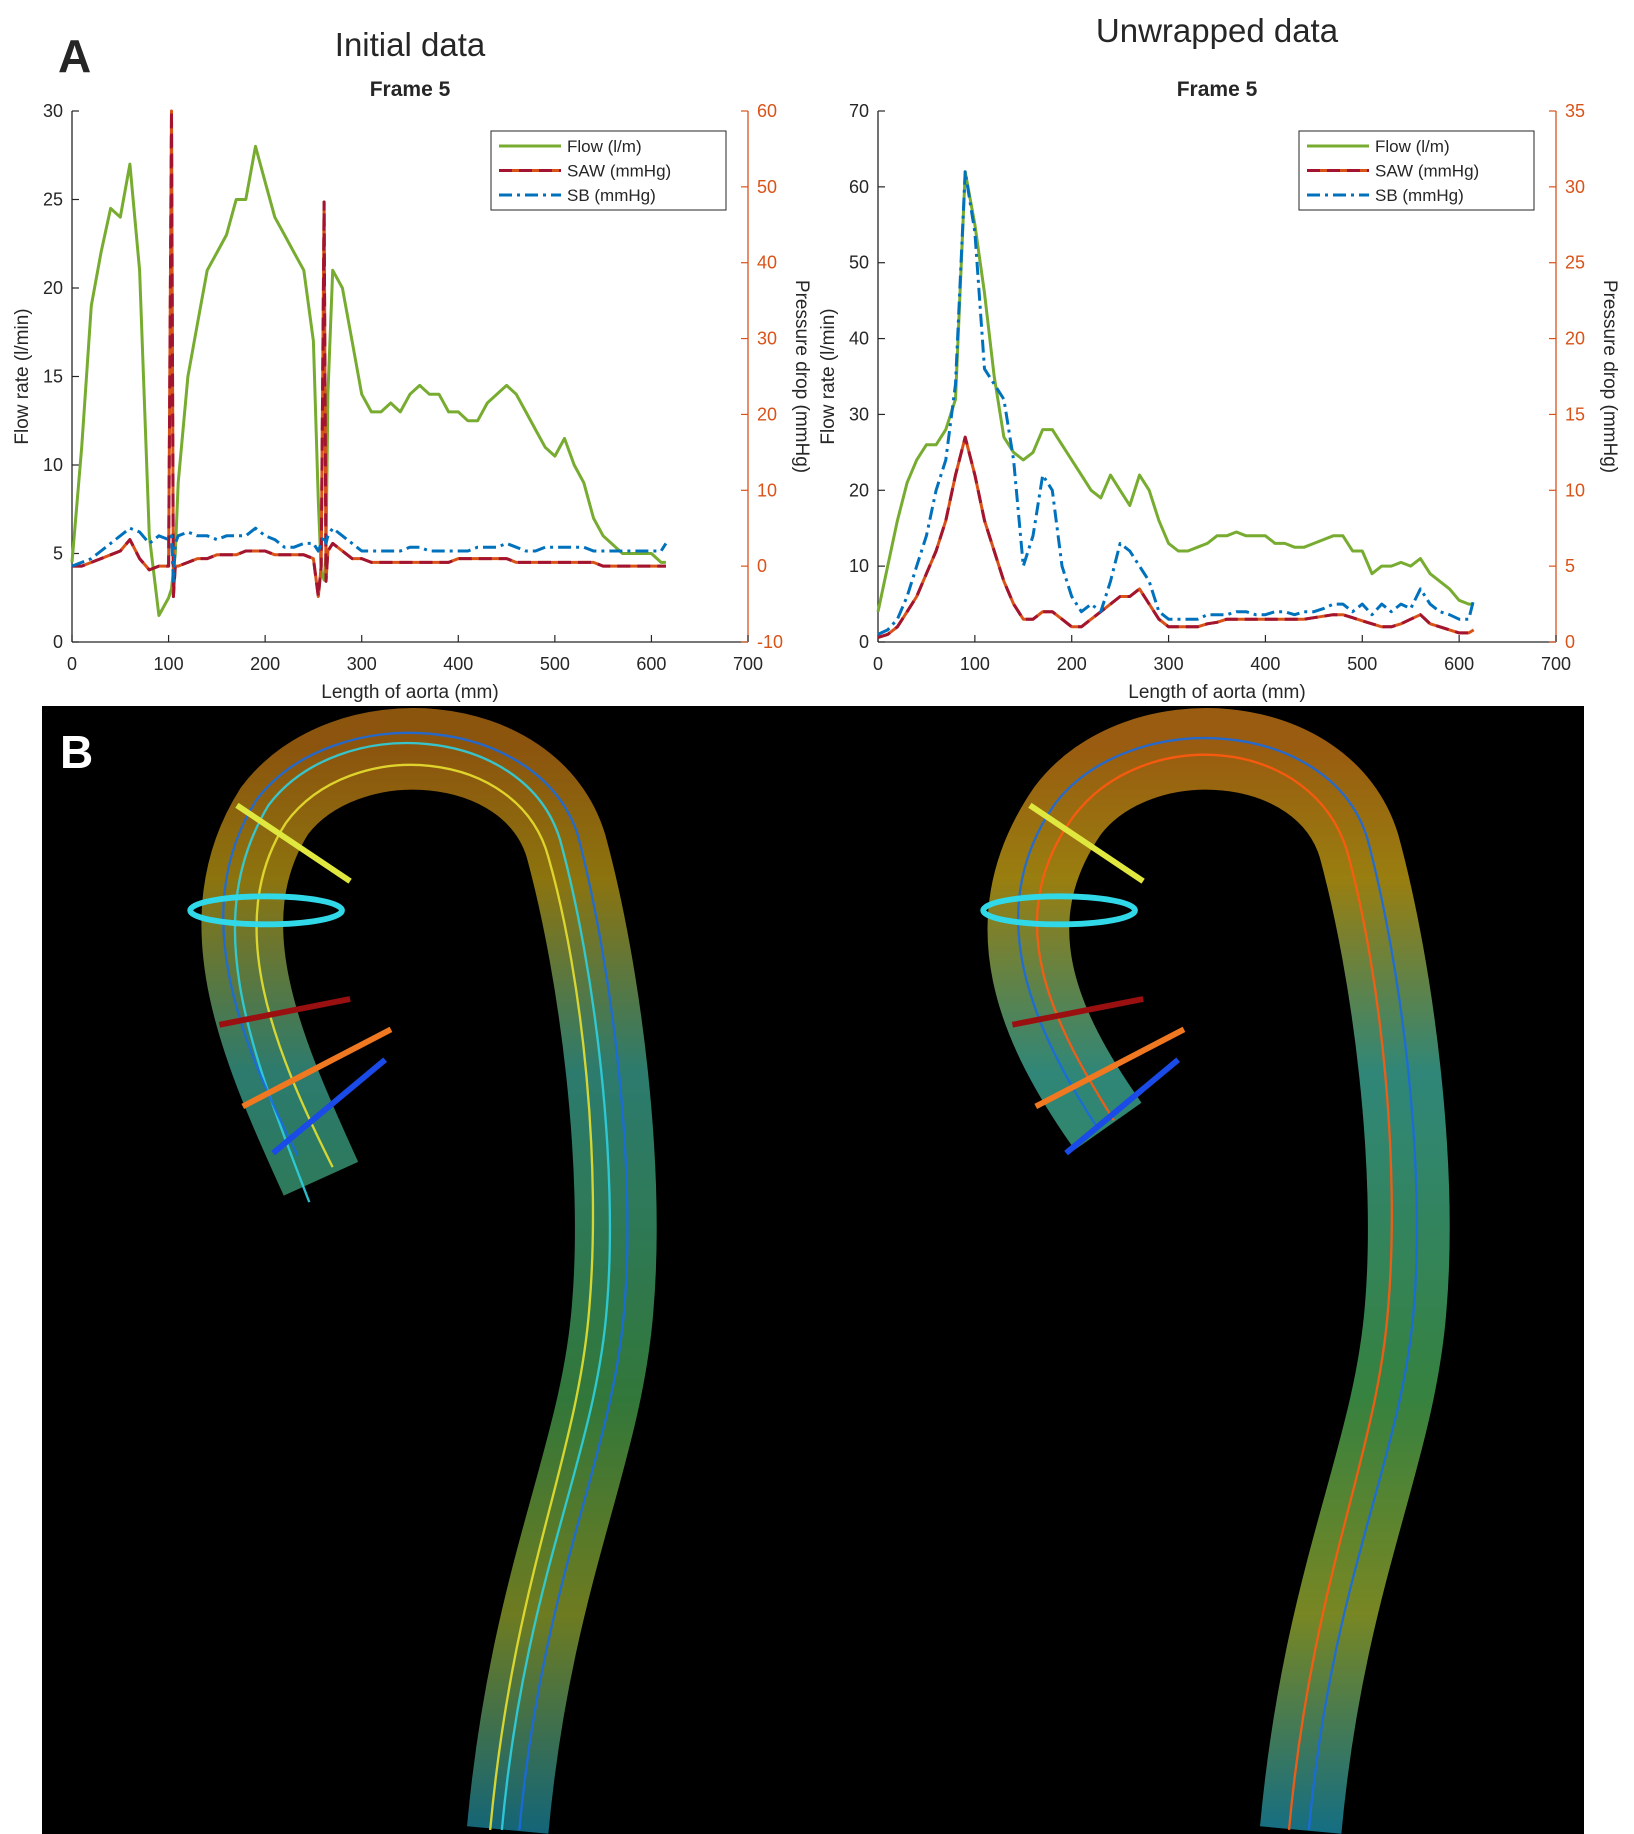 Image resolution: width=1634 pixels, height=1834 pixels. What do you see at coordinates (767, 263) in the screenshot?
I see `y2-tick-label: 40` at bounding box center [767, 263].